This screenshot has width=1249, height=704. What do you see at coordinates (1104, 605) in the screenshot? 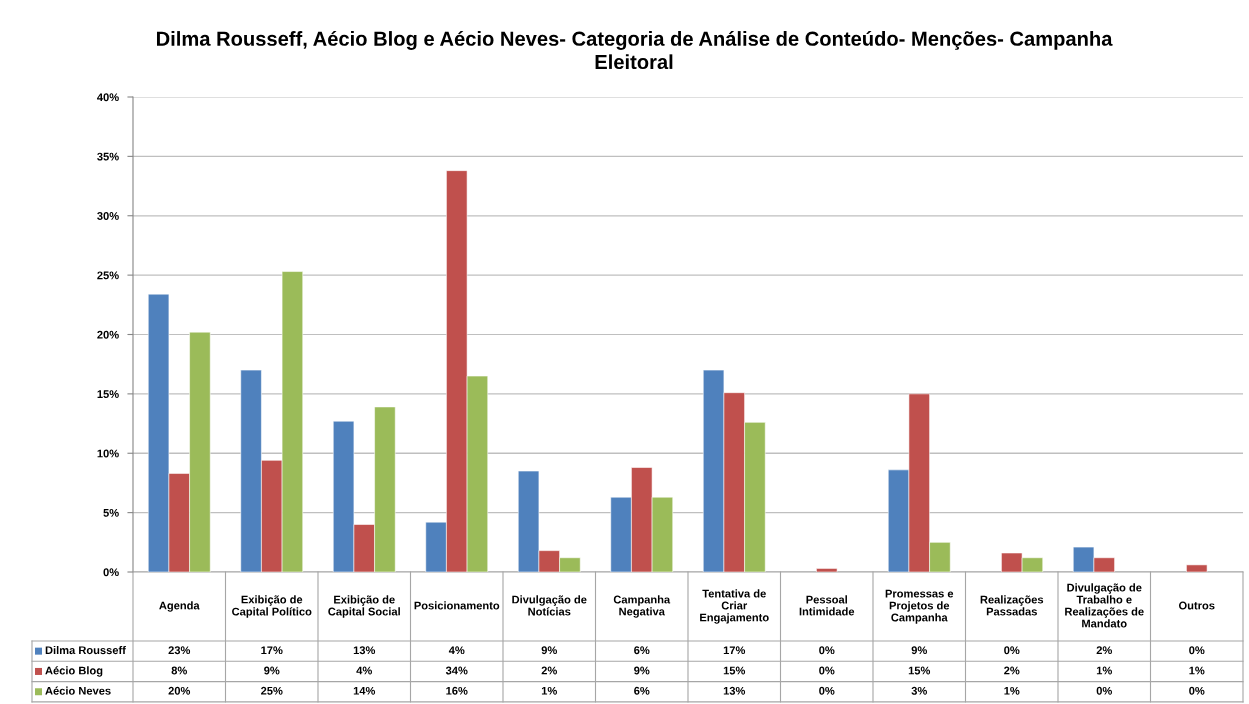
I see `x-tick-label: Divulgação de Trabalho e Realizações de Mandato` at bounding box center [1104, 605].